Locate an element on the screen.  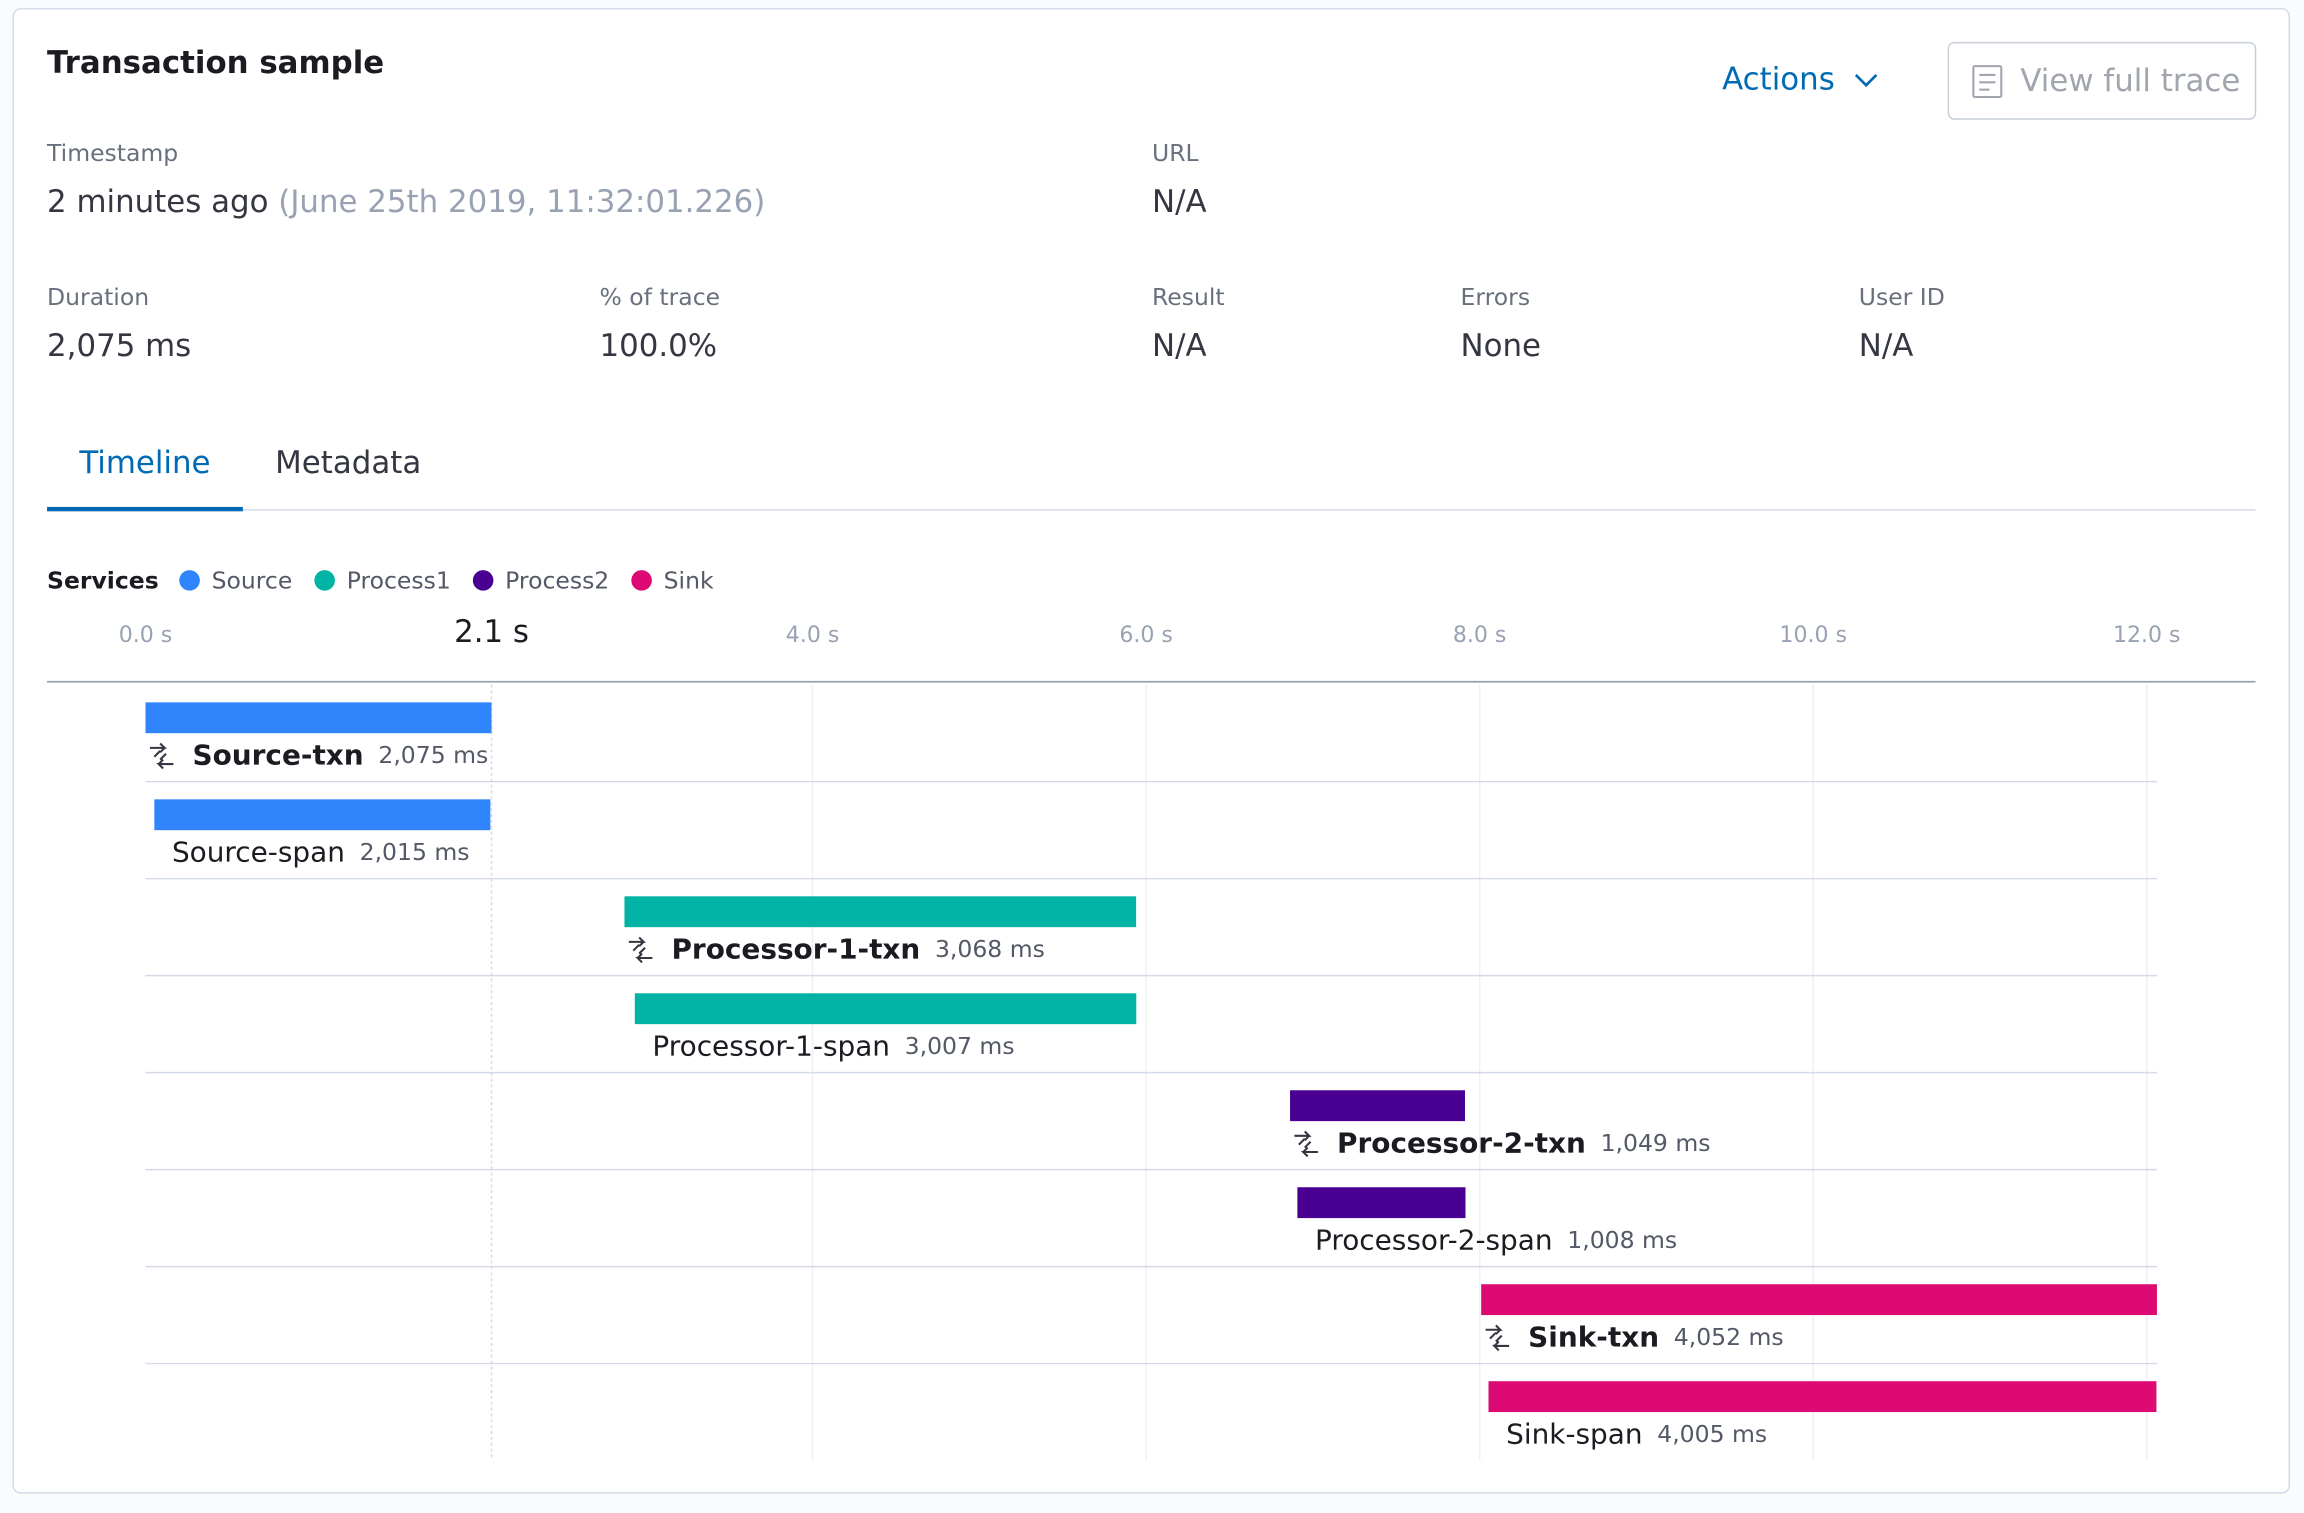
legend-label: Sink is located at coordinates (689, 580).